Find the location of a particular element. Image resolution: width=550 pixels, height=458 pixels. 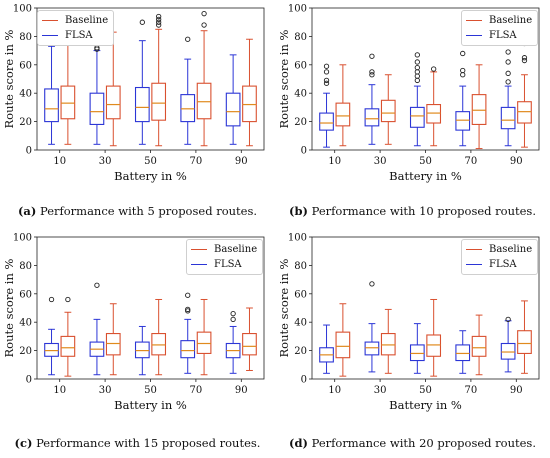

caption-d: (d) Performance with 20 proposed routes. is located at coordinates (412, 443).